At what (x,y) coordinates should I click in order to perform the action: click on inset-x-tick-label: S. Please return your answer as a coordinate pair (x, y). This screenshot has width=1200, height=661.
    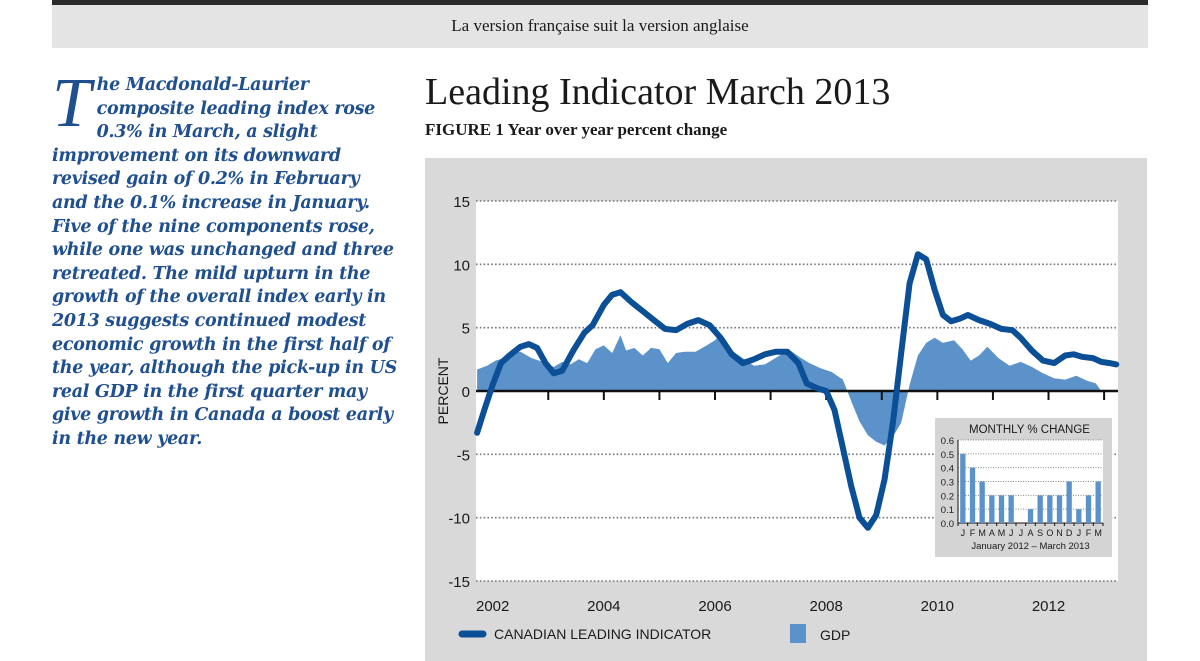
    Looking at the image, I should click on (1040, 533).